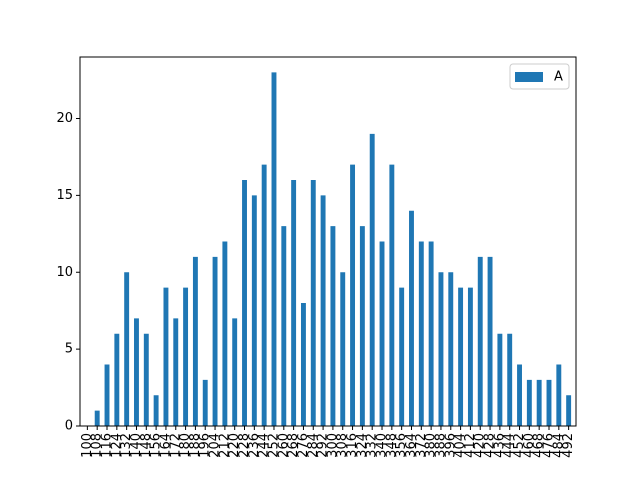 Image resolution: width=640 pixels, height=478 pixels. I want to click on x-tick-label: 388, so click(440, 445).